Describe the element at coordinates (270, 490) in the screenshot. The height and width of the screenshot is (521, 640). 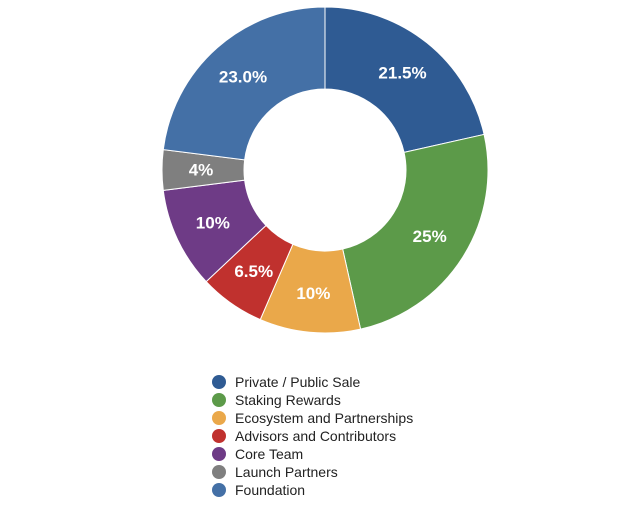
I see `legend-label: Foundation` at that location.